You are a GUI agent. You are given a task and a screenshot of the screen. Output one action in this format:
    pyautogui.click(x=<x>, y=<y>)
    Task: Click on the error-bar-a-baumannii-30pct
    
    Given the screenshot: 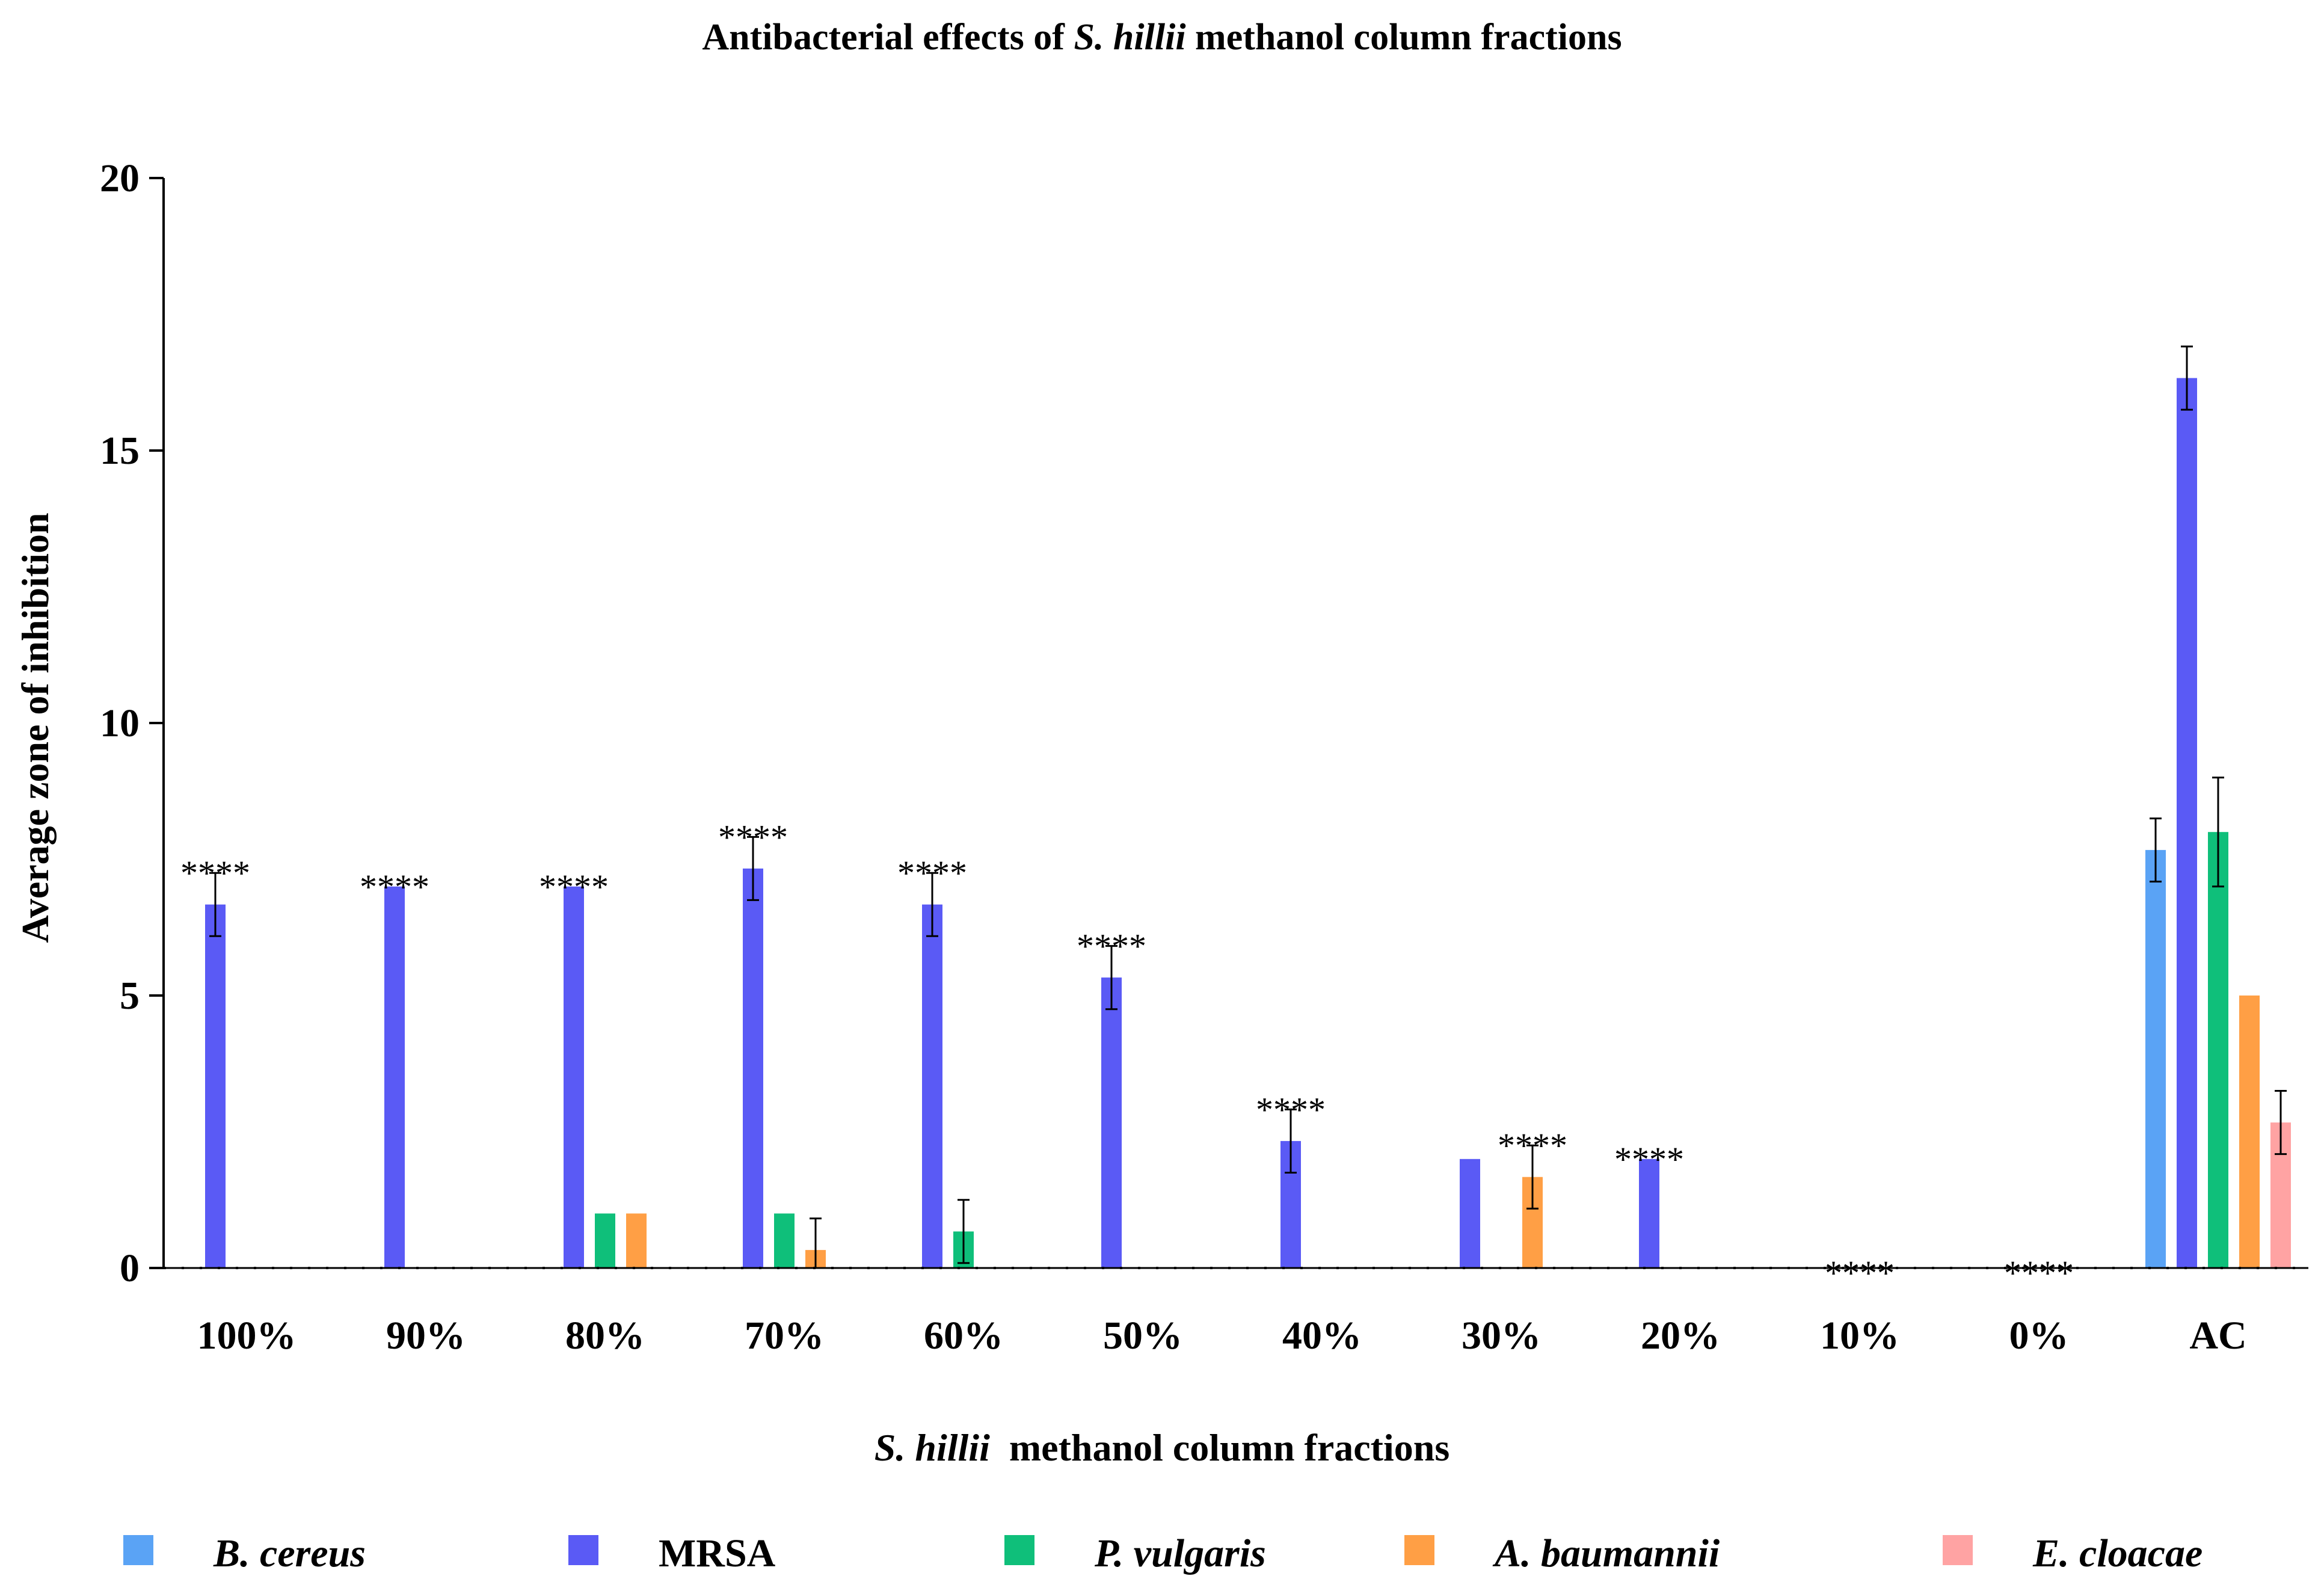 What is the action you would take?
    pyautogui.click(x=1532, y=1177)
    